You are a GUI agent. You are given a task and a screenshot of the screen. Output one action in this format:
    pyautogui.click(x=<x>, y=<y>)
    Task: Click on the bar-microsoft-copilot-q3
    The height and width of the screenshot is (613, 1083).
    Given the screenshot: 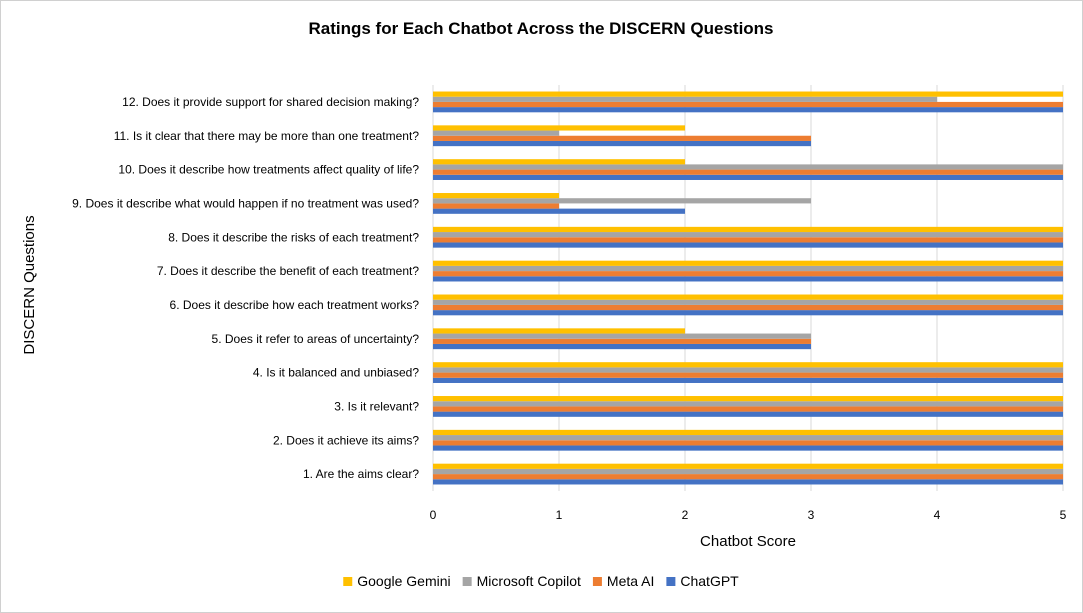 What is the action you would take?
    pyautogui.click(x=748, y=404)
    